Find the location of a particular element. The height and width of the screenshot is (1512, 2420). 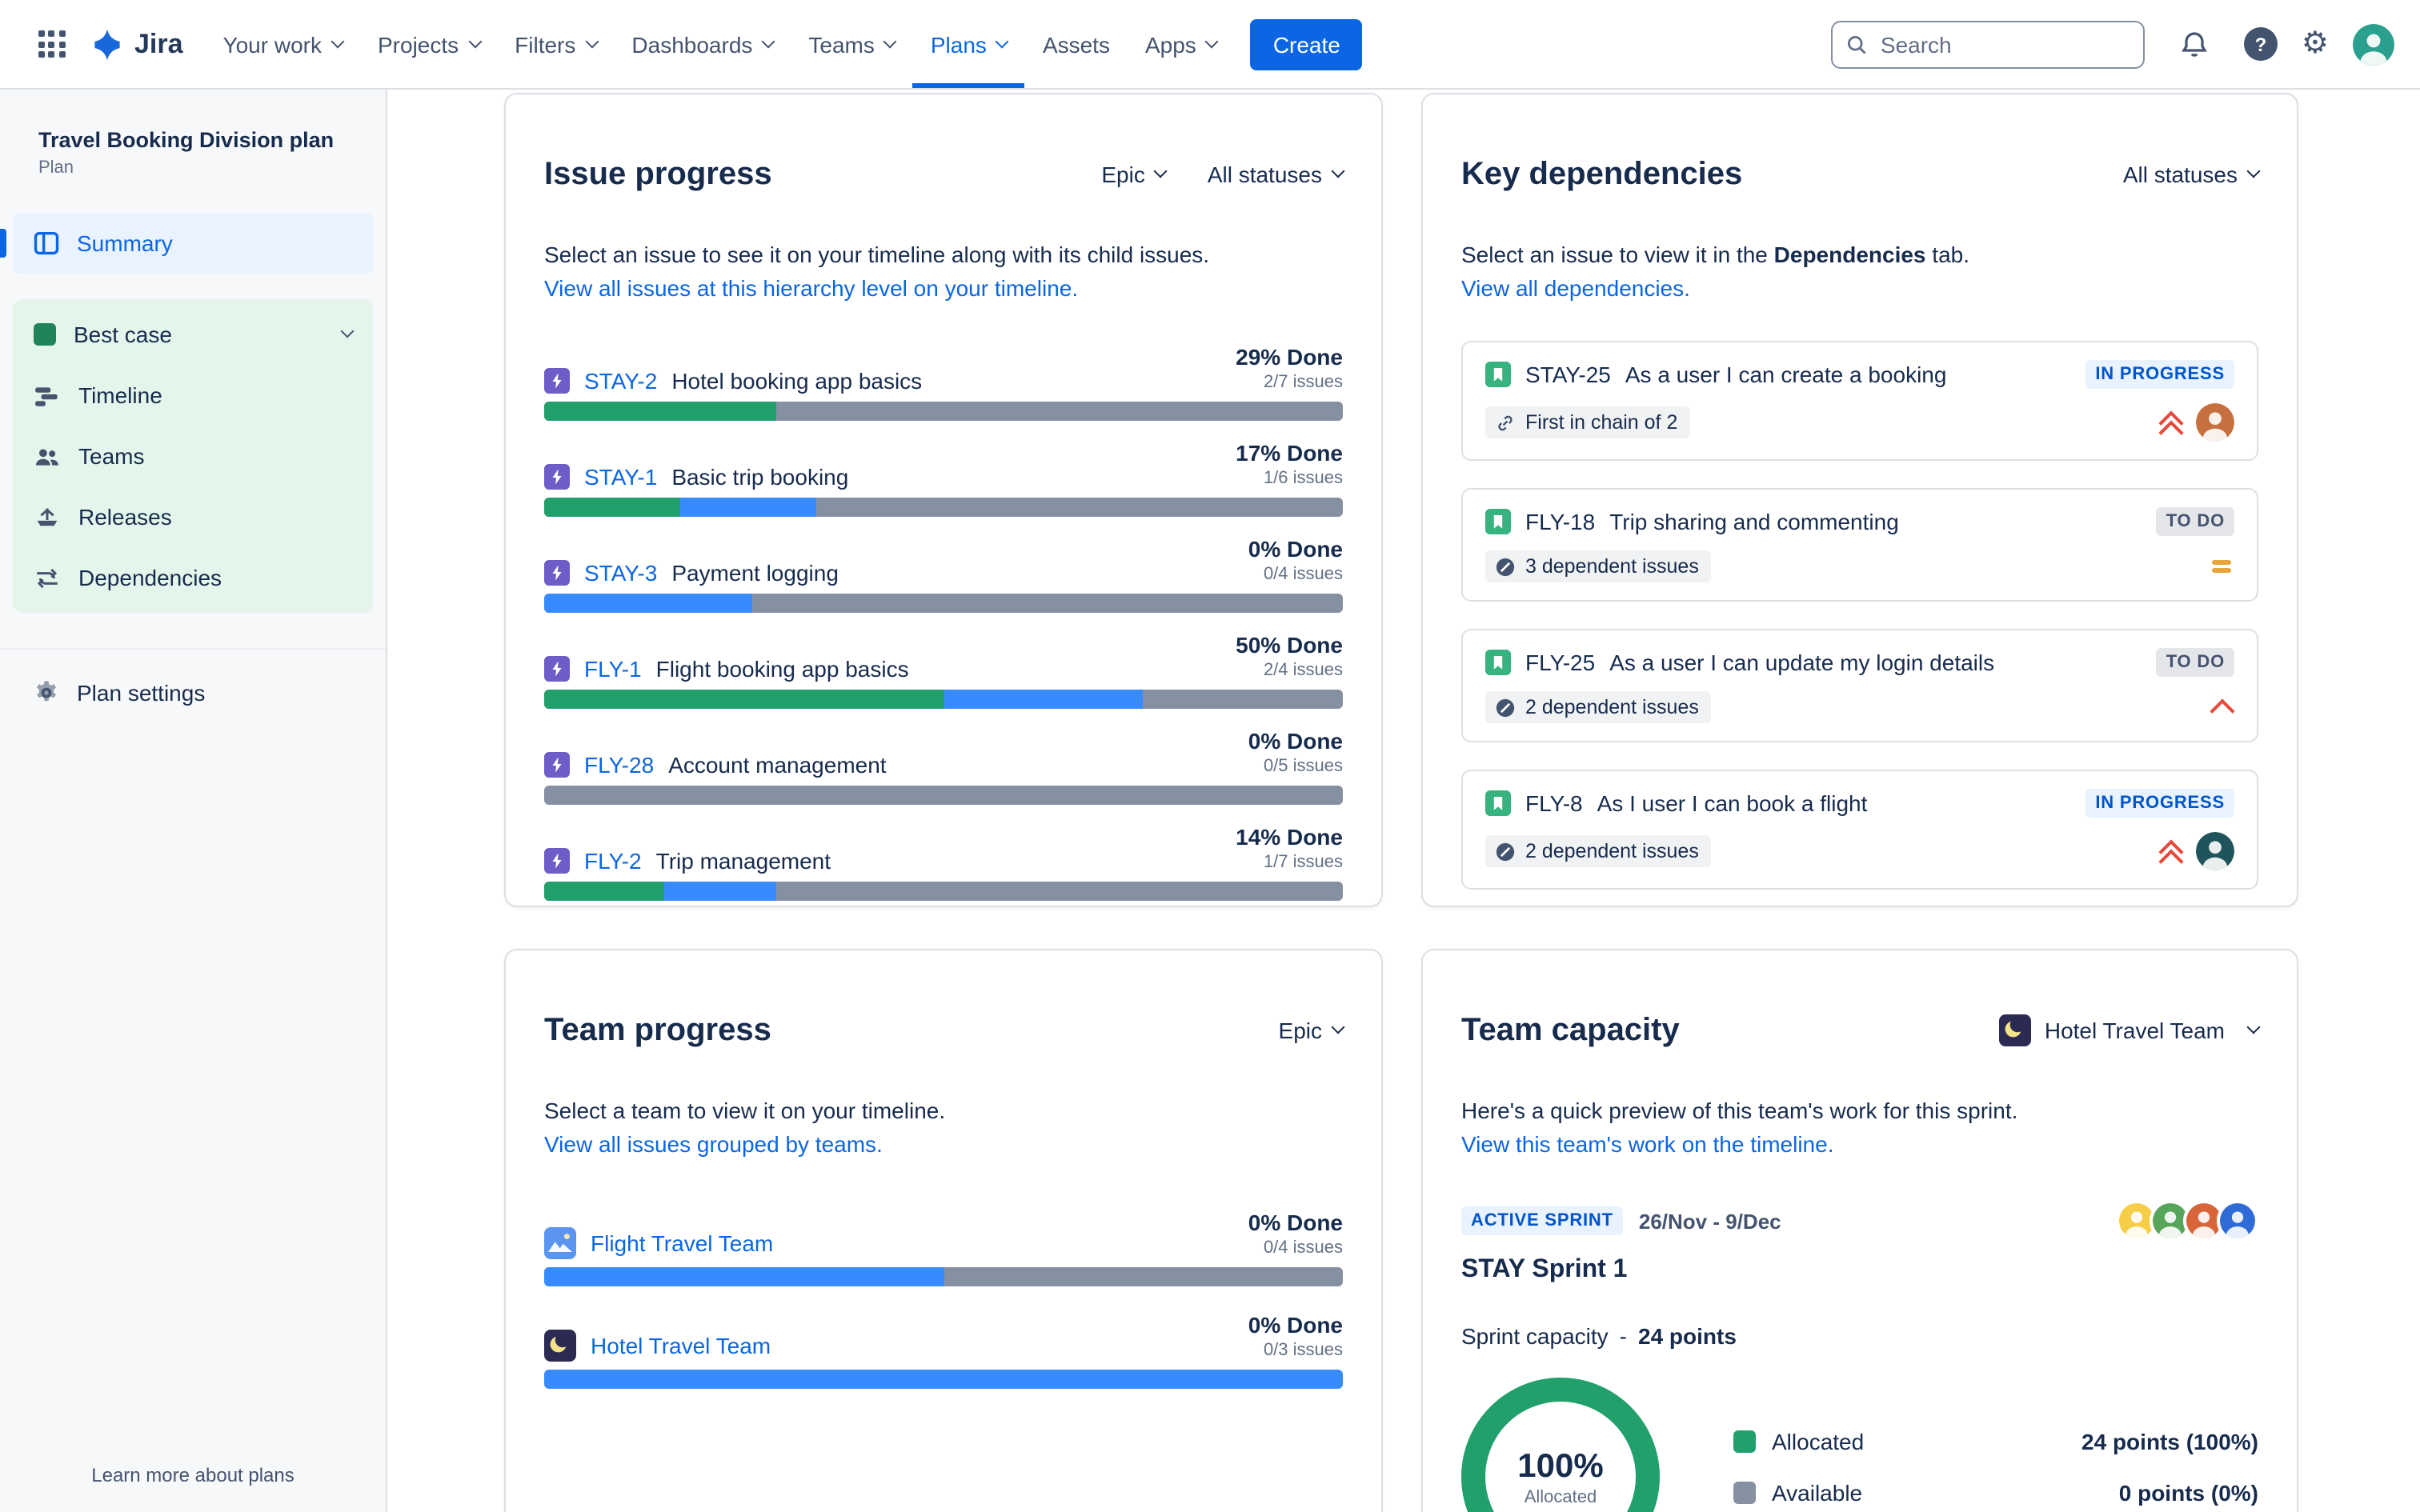

issue-key-link: FLY-28 is located at coordinates (619, 765).